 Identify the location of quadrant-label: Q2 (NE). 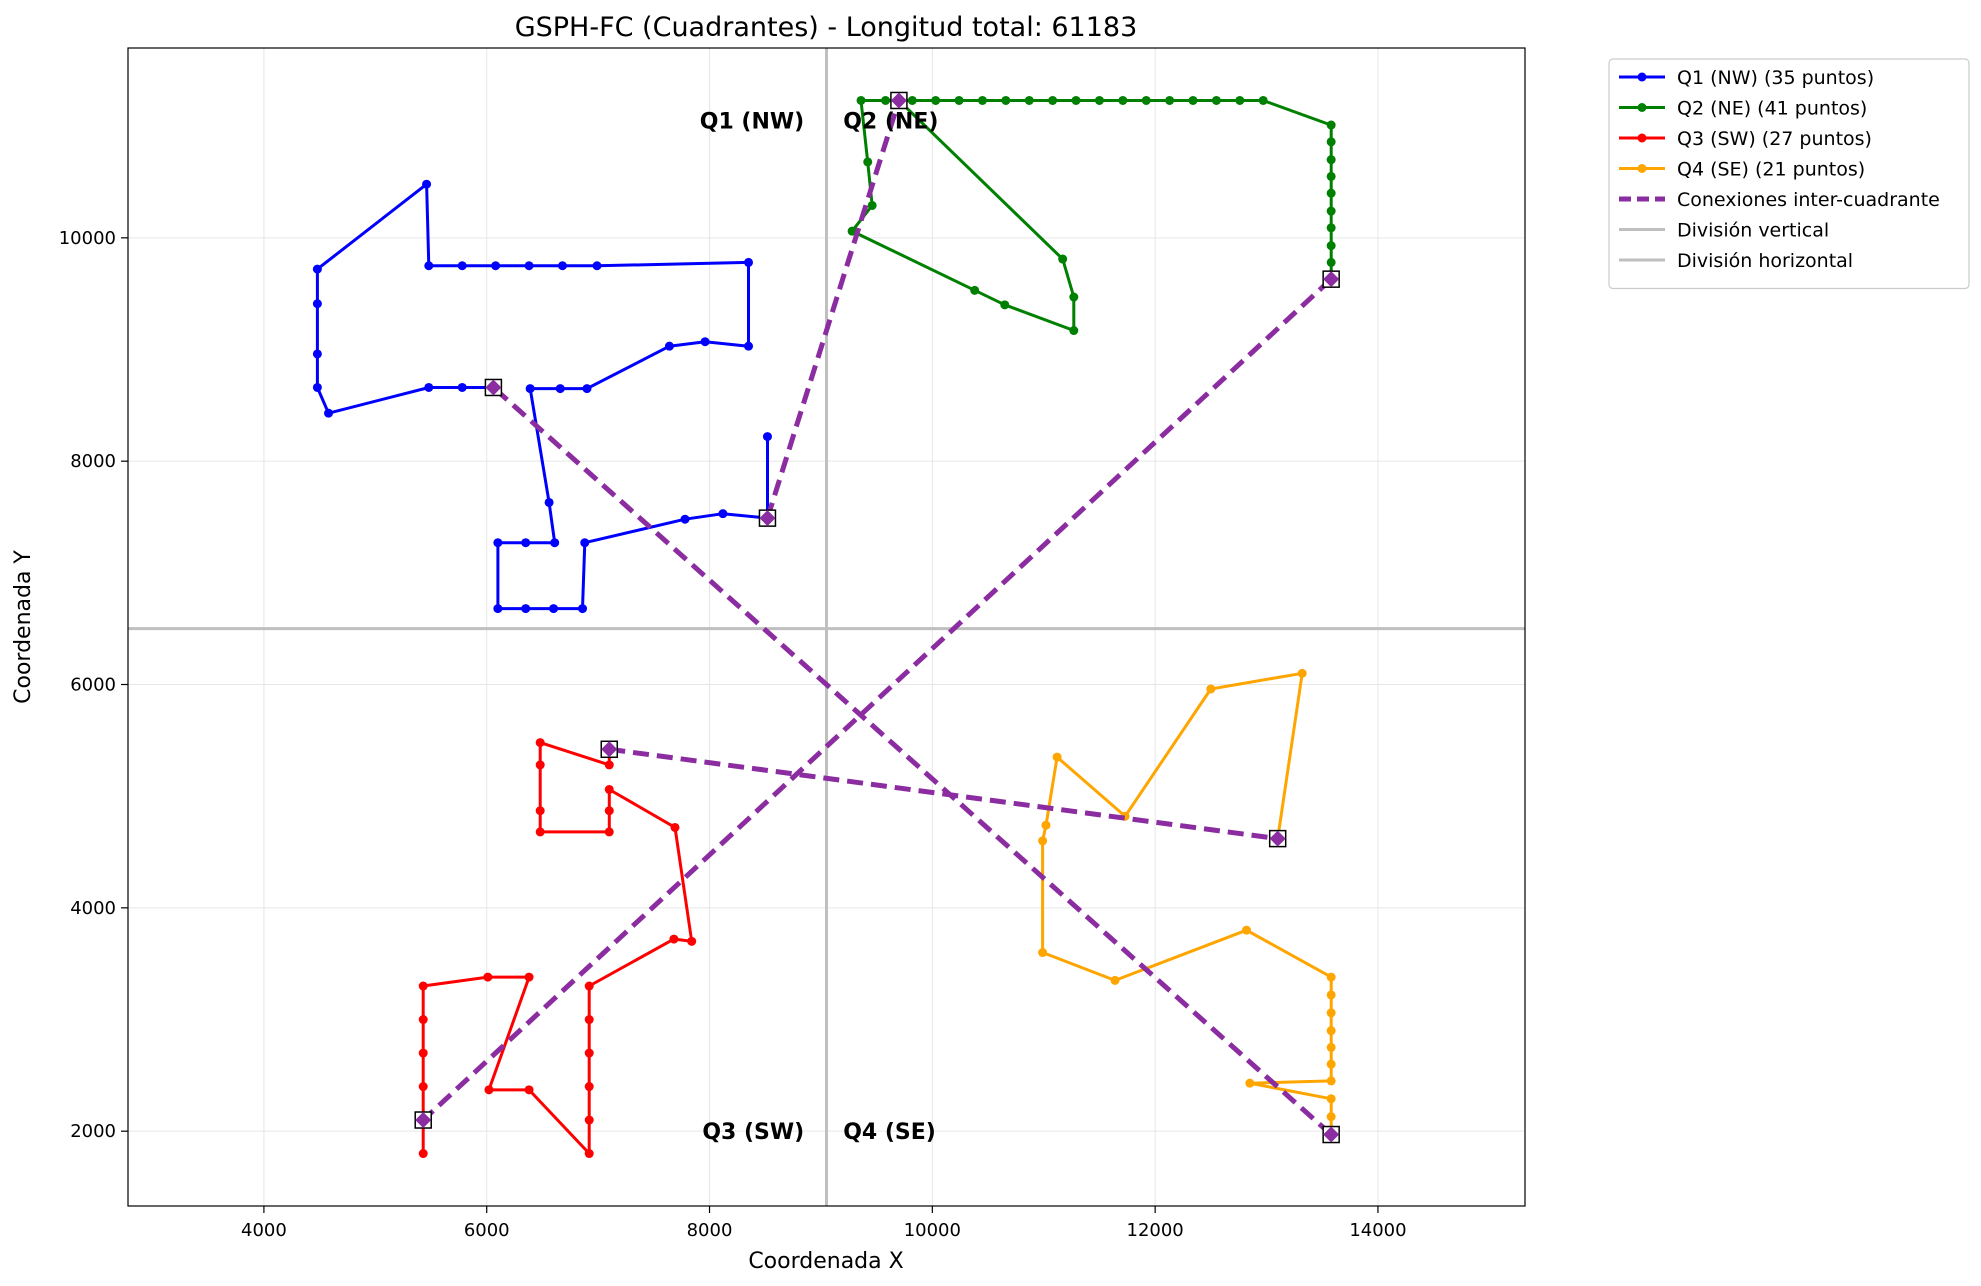
(890, 122).